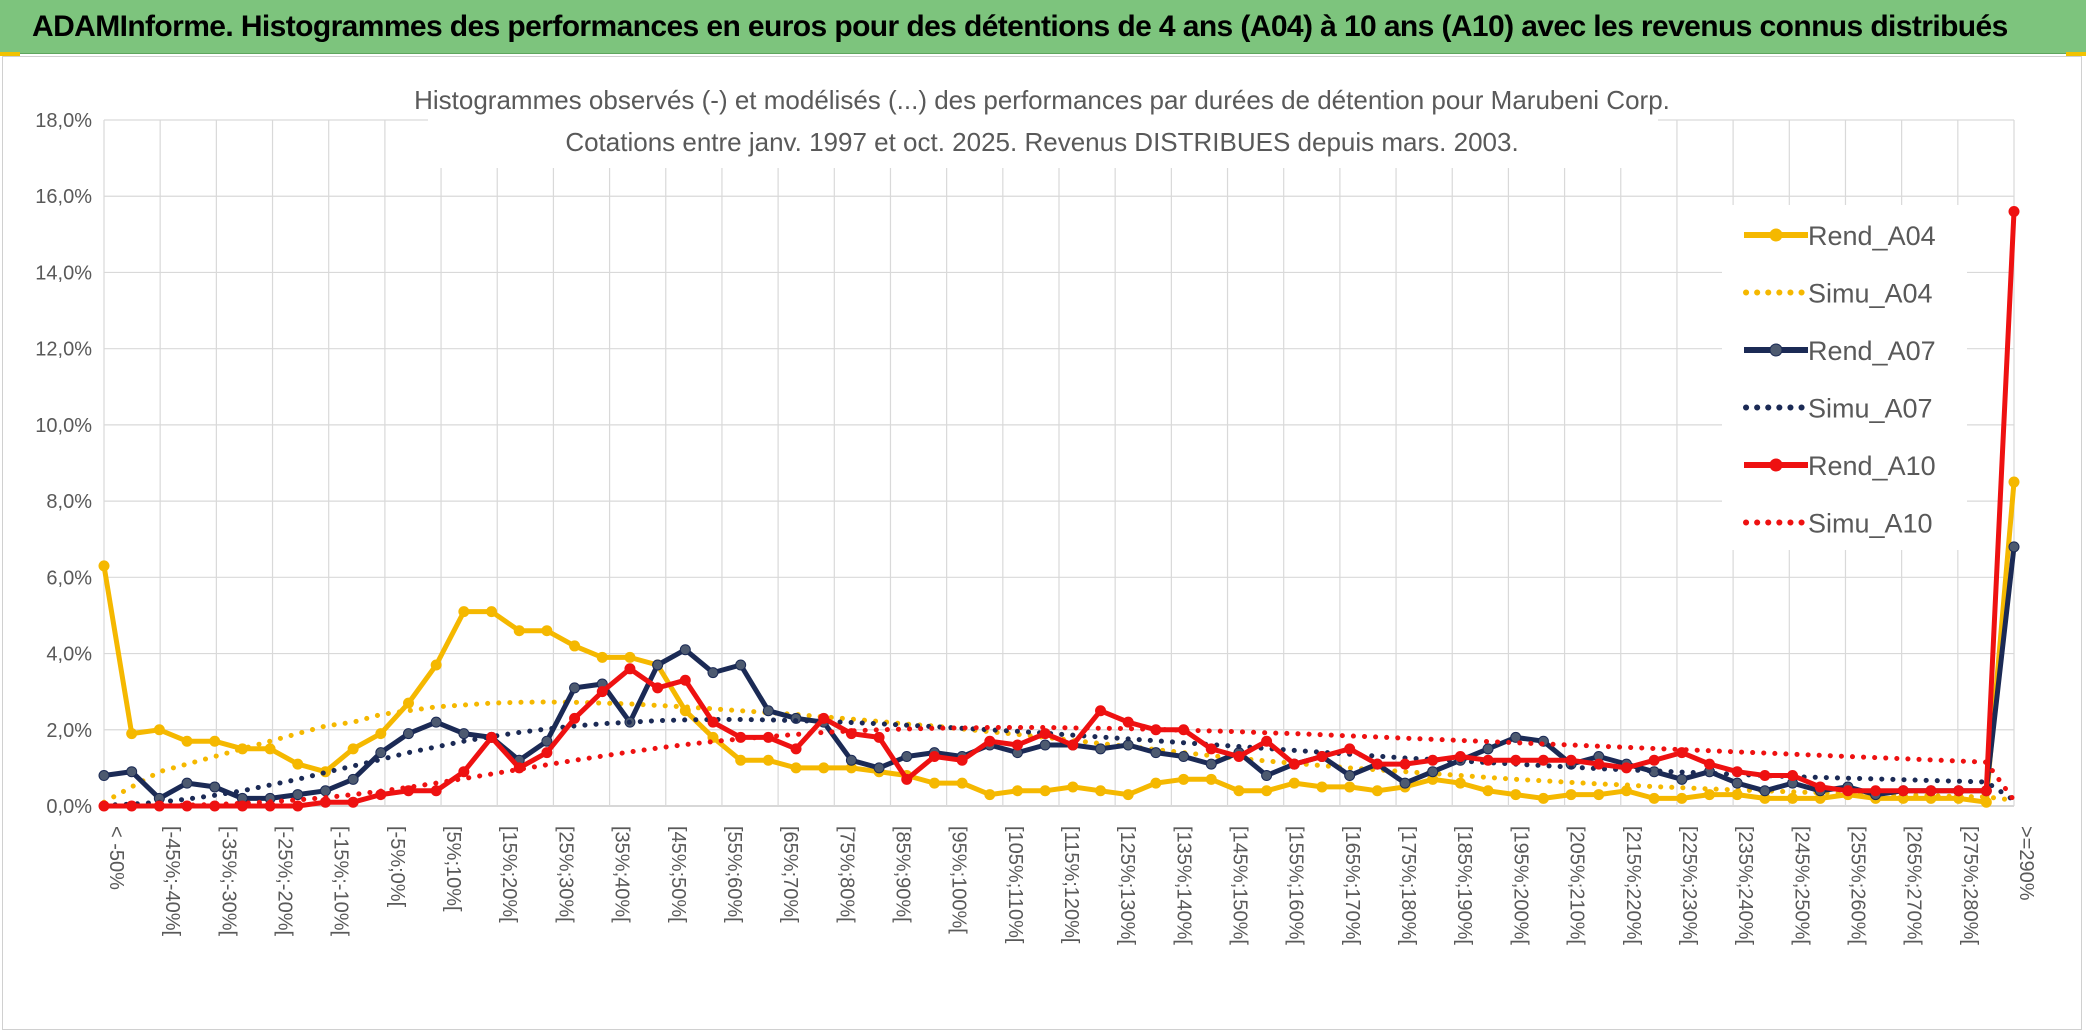 Image resolution: width=2086 pixels, height=1033 pixels. I want to click on corner-accent-right, so click(2076, 54).